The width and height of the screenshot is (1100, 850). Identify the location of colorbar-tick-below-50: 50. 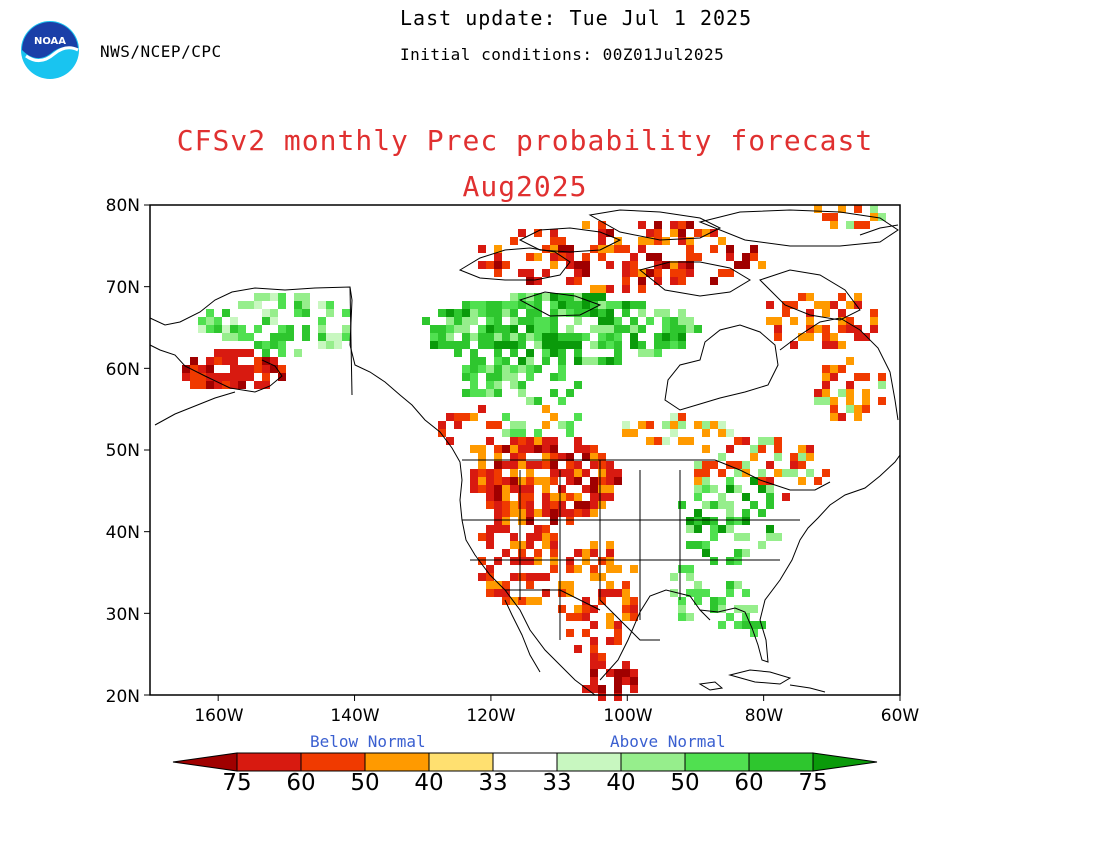
(365, 783).